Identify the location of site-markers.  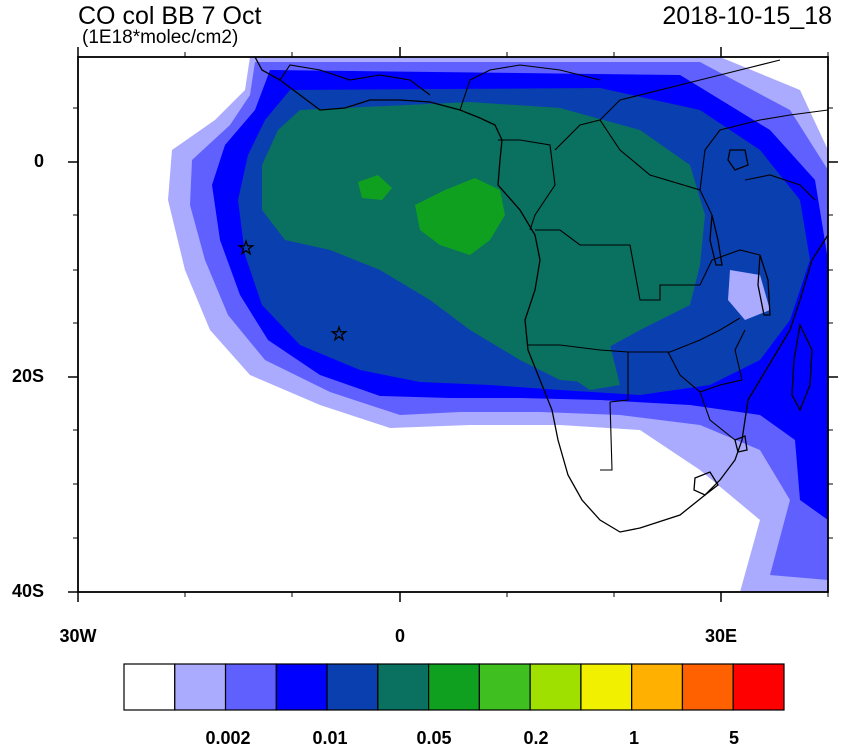
(292, 290).